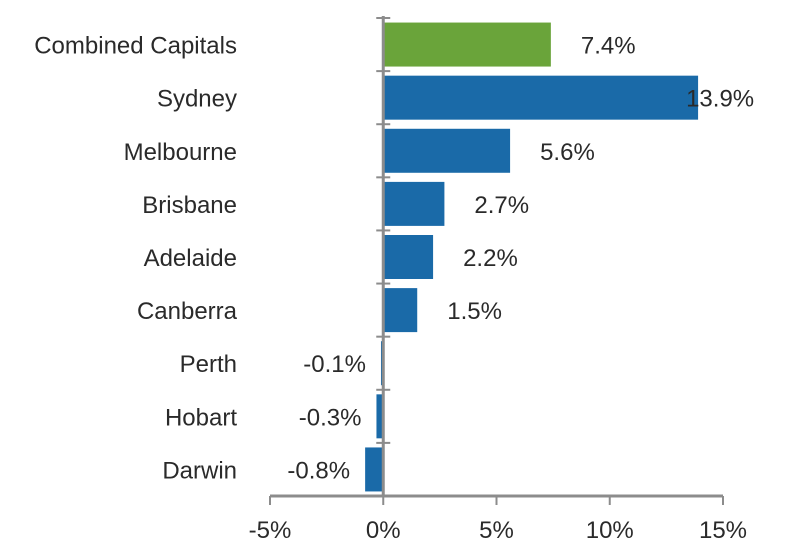 This screenshot has width=793, height=558. I want to click on category-label-melbourne: Melbourne, so click(180, 152).